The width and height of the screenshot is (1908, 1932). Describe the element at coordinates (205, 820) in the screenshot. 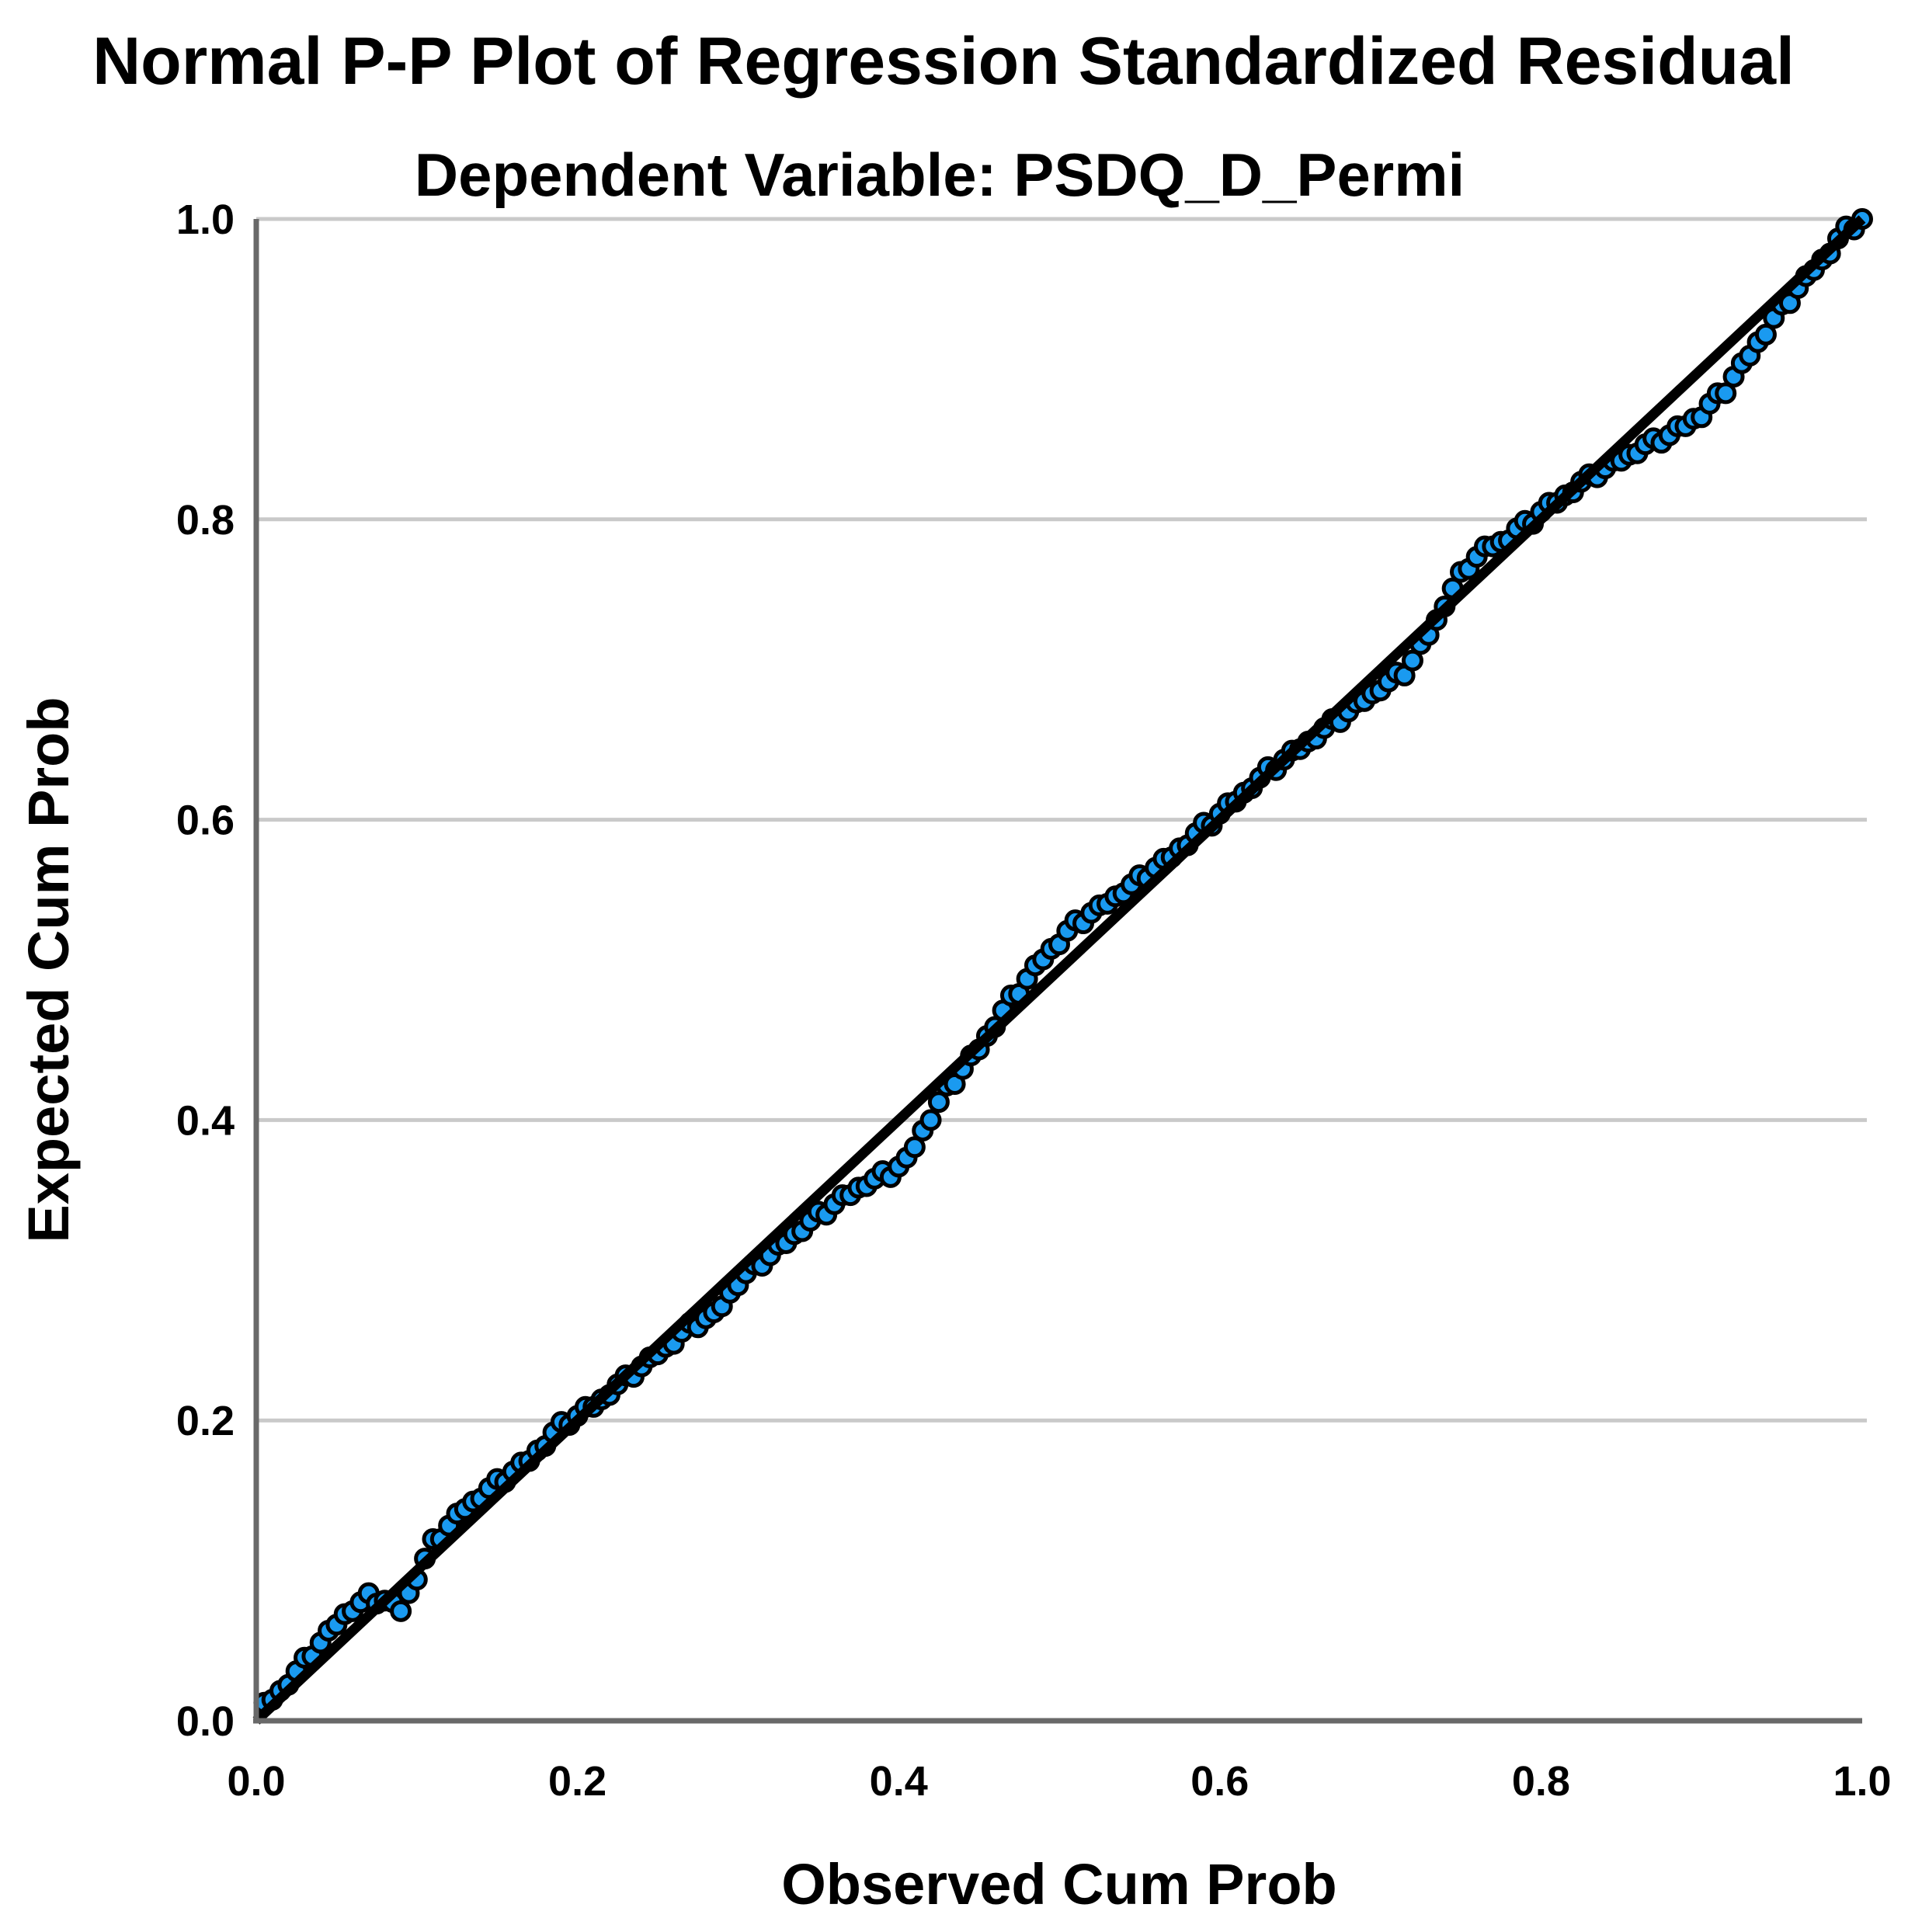

I see `y-tick-label-0.6: 0.6` at that location.